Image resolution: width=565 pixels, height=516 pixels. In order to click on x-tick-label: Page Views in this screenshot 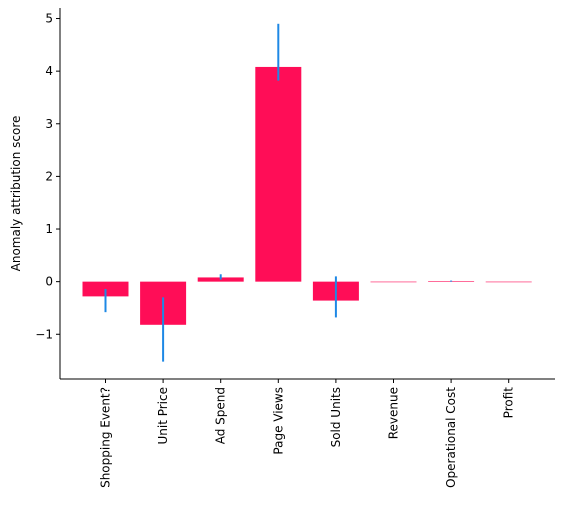, I will do `click(278, 421)`.